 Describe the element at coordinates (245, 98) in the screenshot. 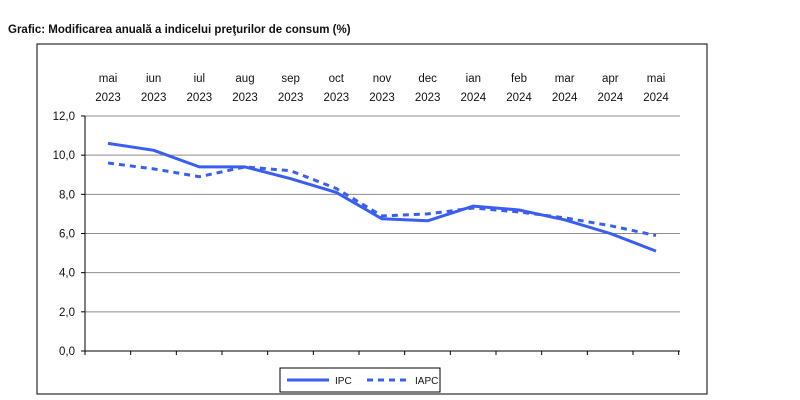

I see `x-tick-year-3: 2023` at that location.